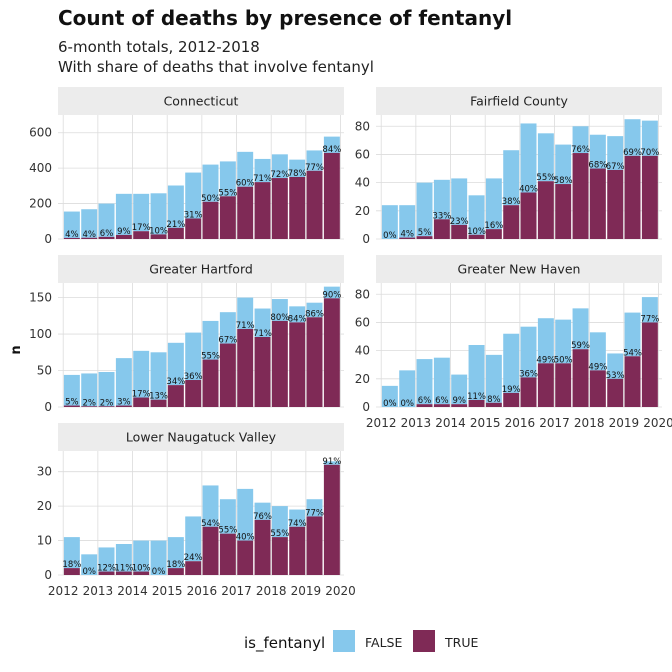 The image size is (672, 672). What do you see at coordinates (262, 179) in the screenshot?
I see `share-label: 71%` at bounding box center [262, 179].